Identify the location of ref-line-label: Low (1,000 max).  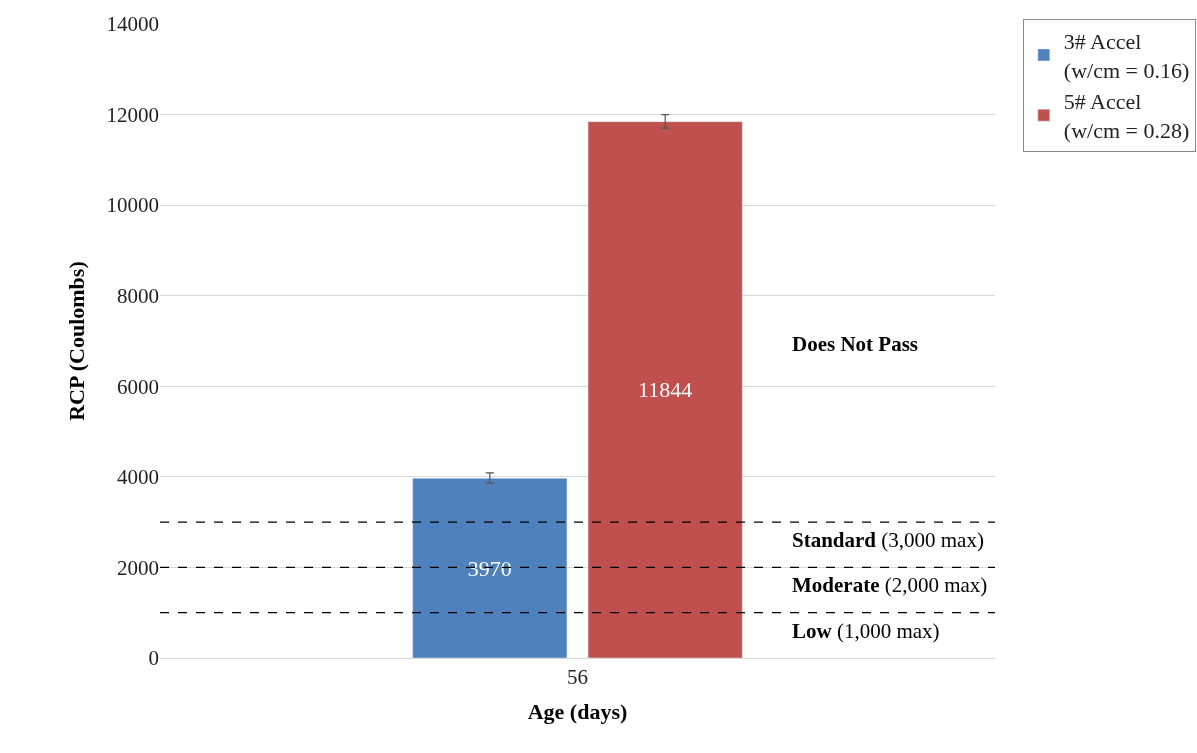
(866, 631).